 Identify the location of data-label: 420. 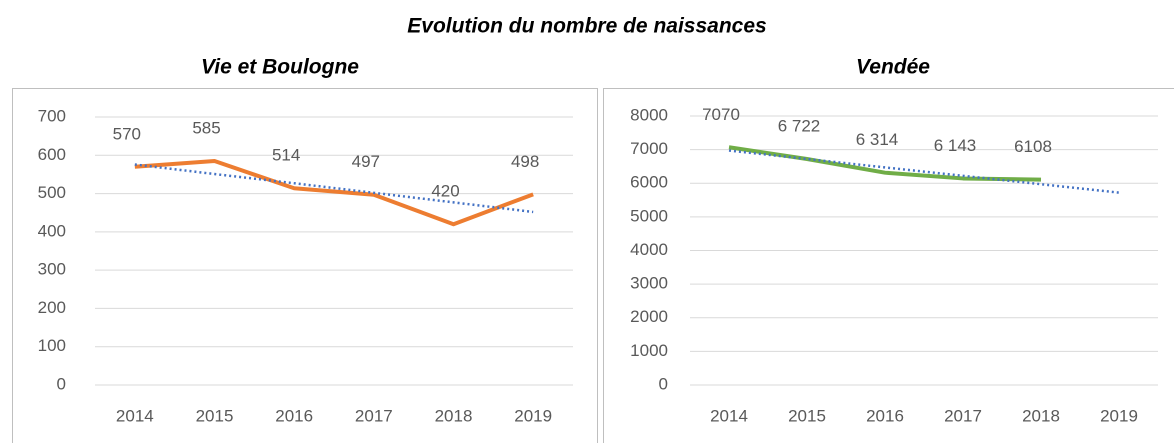
(445, 191).